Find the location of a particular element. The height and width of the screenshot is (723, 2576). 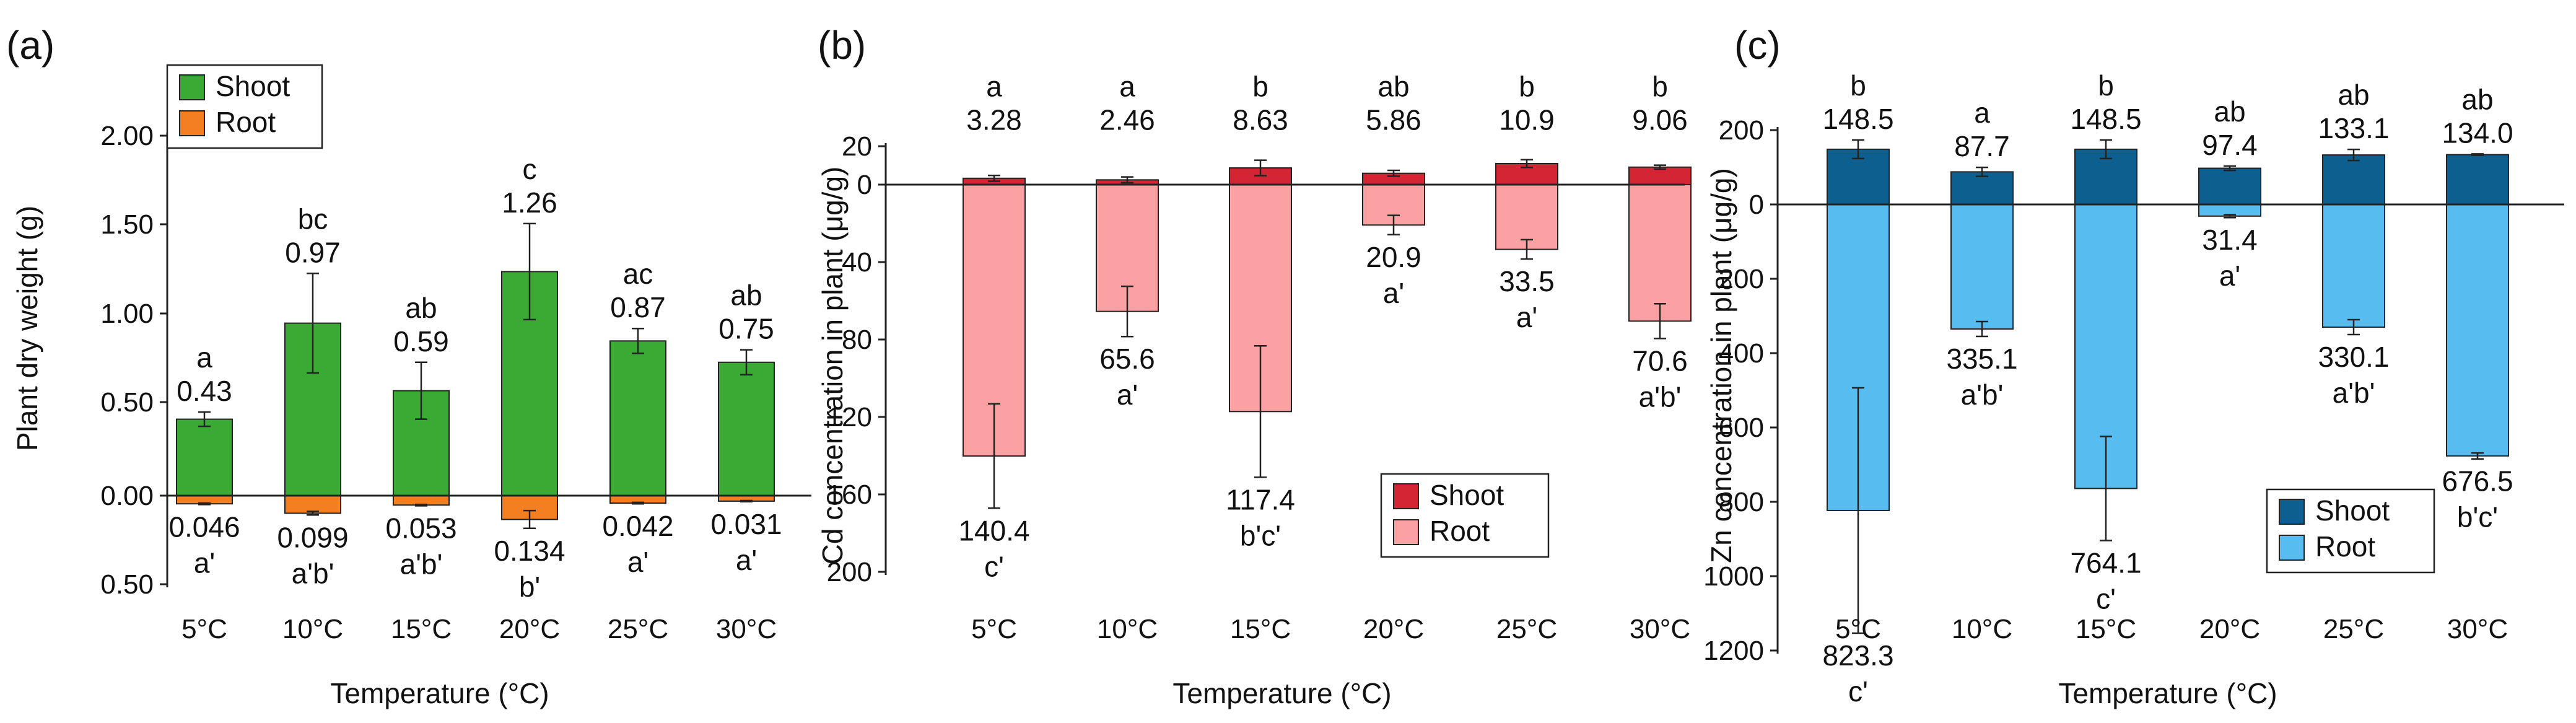

root-value-label: 0.134 is located at coordinates (529, 551).